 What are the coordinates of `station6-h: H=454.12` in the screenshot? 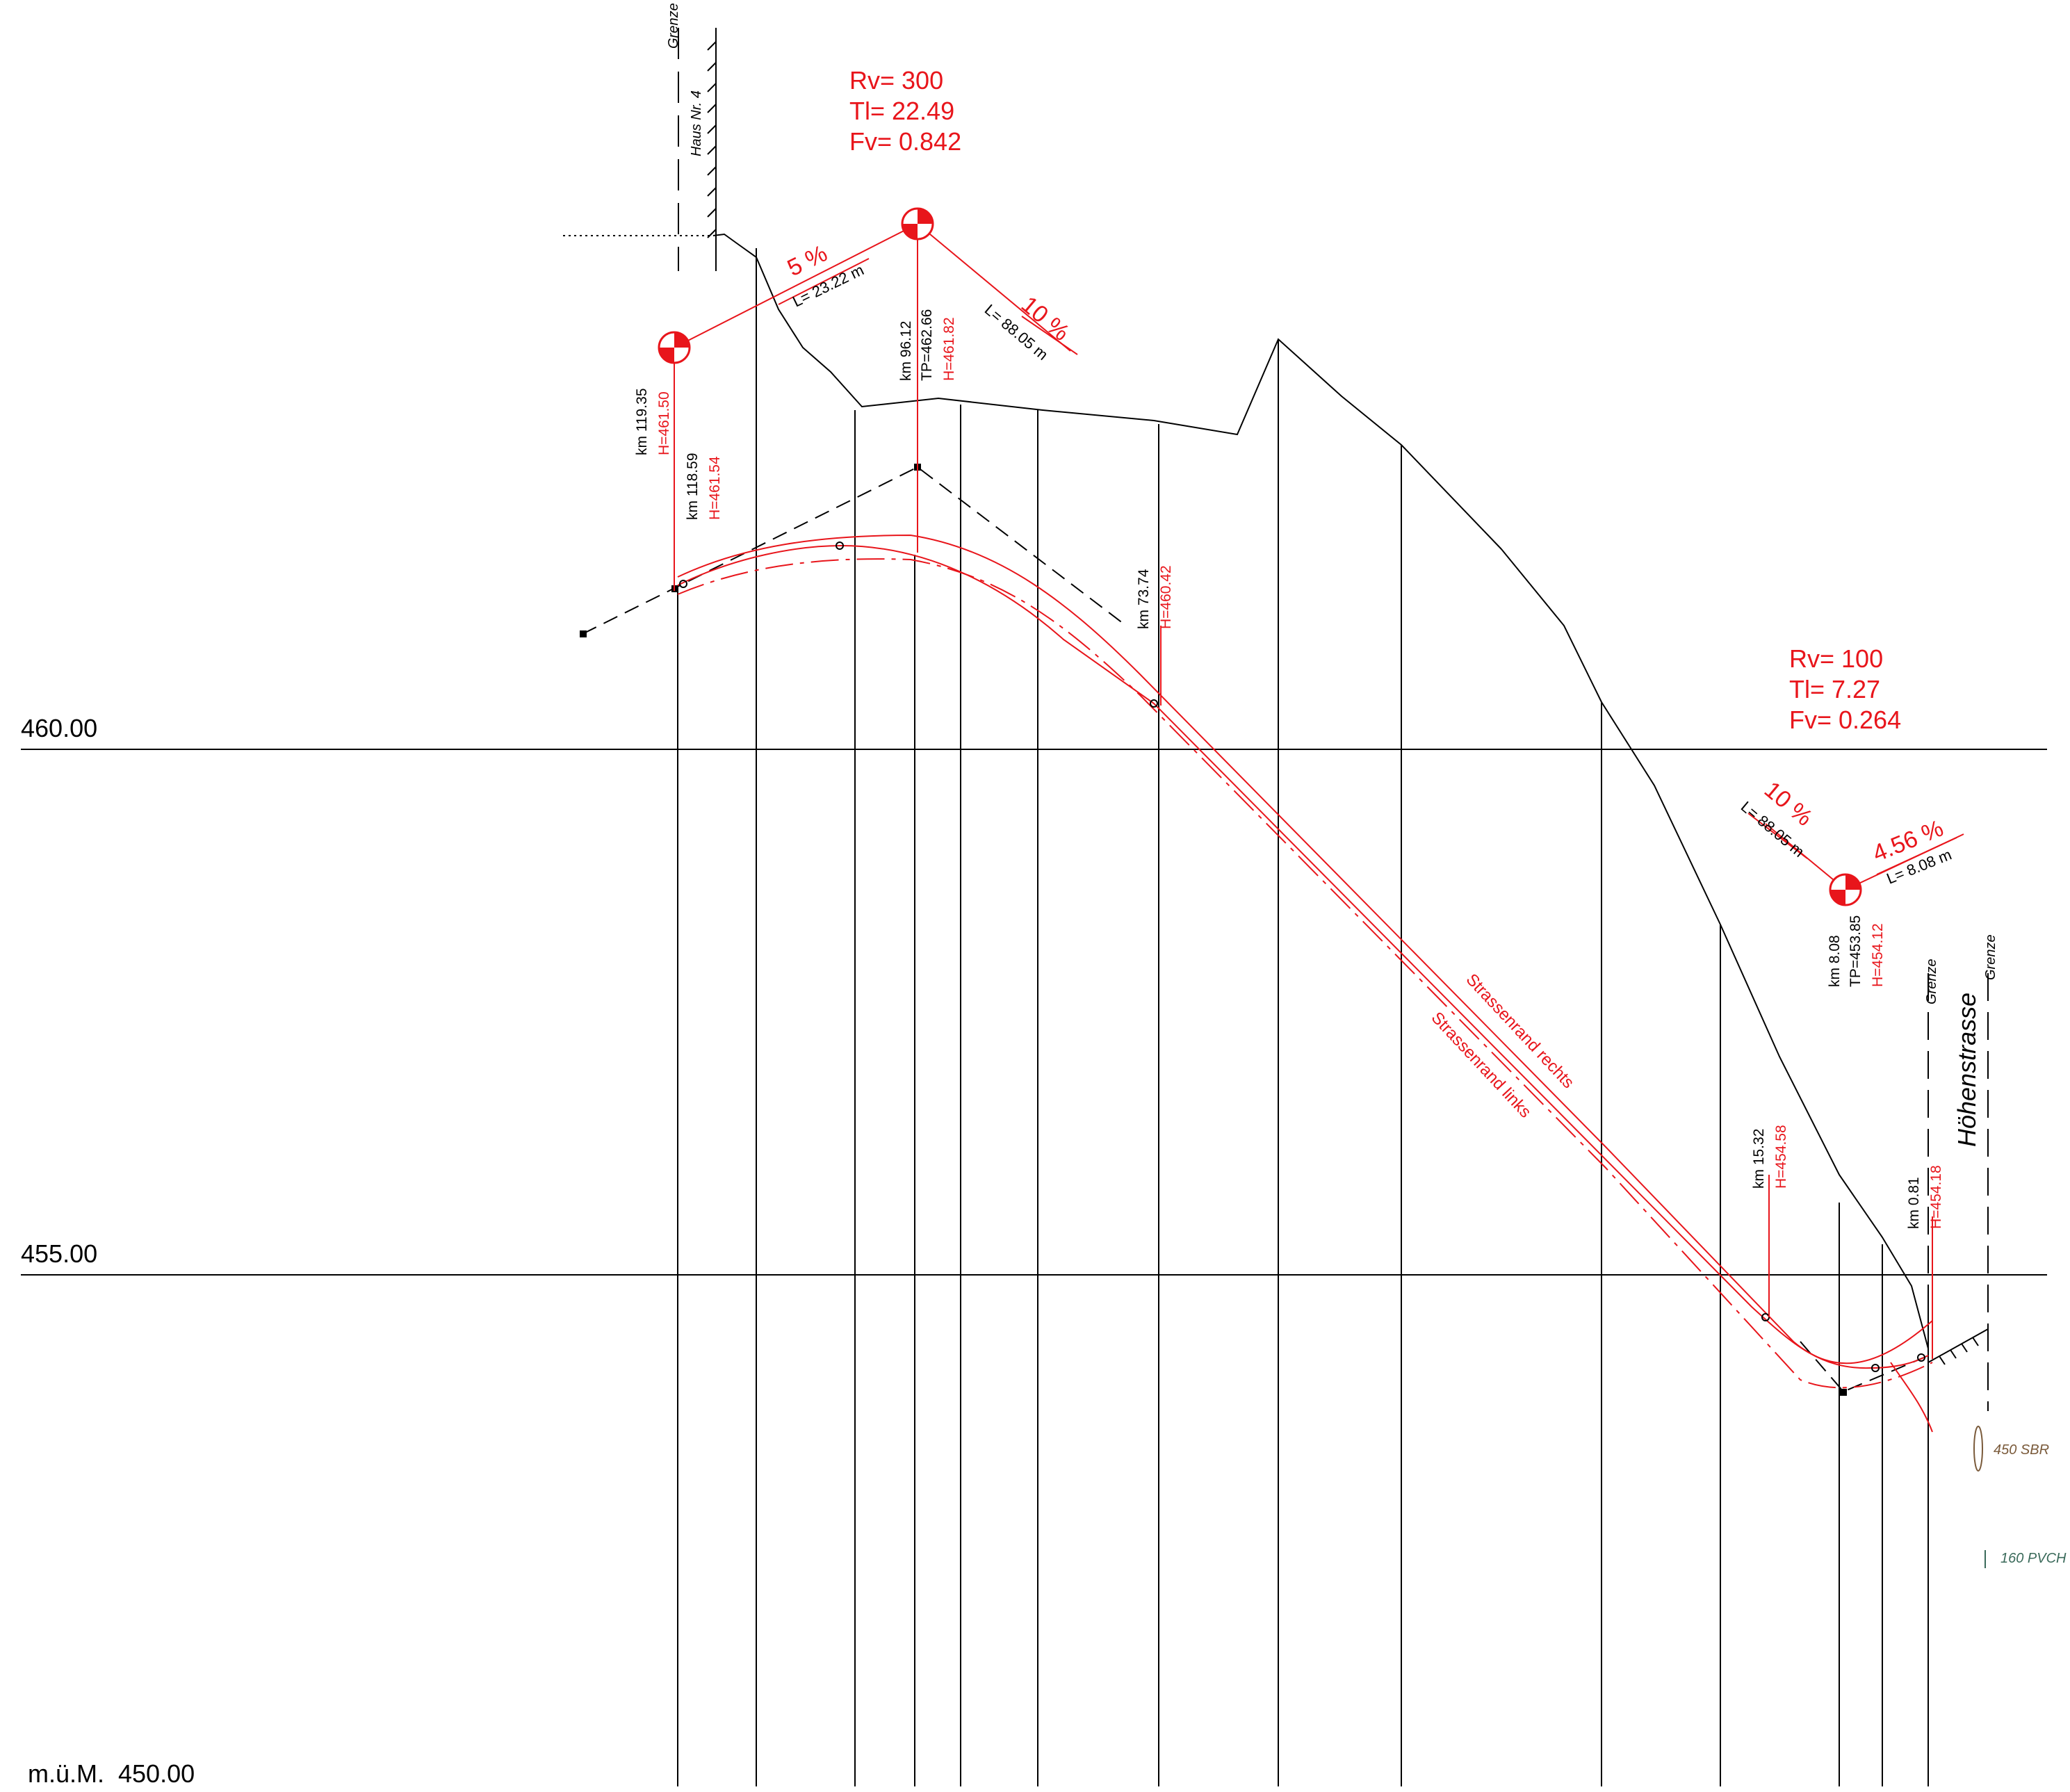 It's located at (1878, 955).